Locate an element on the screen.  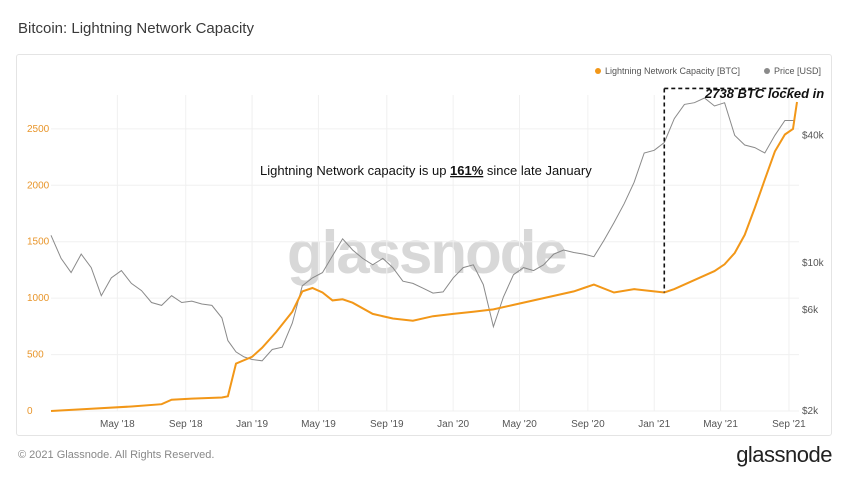
x-tick-label: Jan '19 is located at coordinates (252, 424).